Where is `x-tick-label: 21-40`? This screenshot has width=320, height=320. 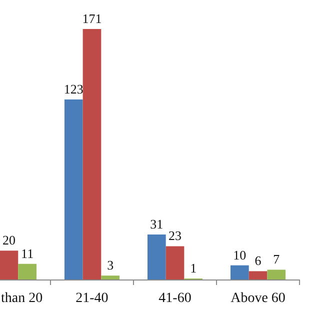 x-tick-label: 21-40 is located at coordinates (92, 298).